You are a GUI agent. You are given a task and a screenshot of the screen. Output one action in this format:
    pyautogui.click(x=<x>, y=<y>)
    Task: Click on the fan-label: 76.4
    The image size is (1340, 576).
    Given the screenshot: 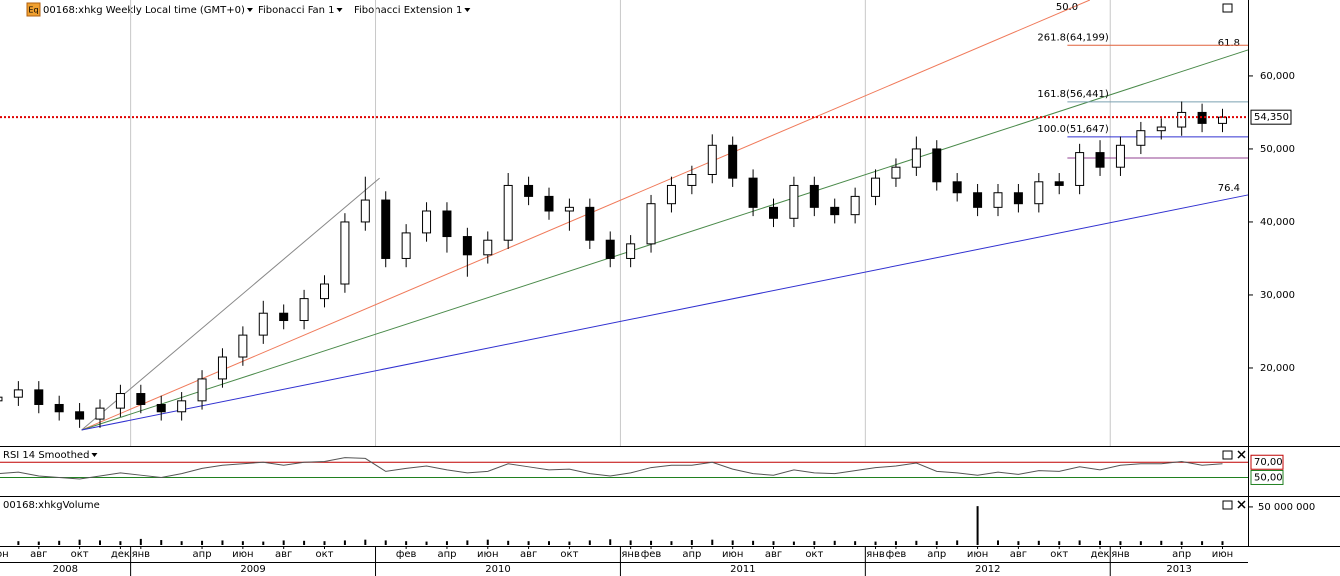 What is the action you would take?
    pyautogui.click(x=1229, y=188)
    